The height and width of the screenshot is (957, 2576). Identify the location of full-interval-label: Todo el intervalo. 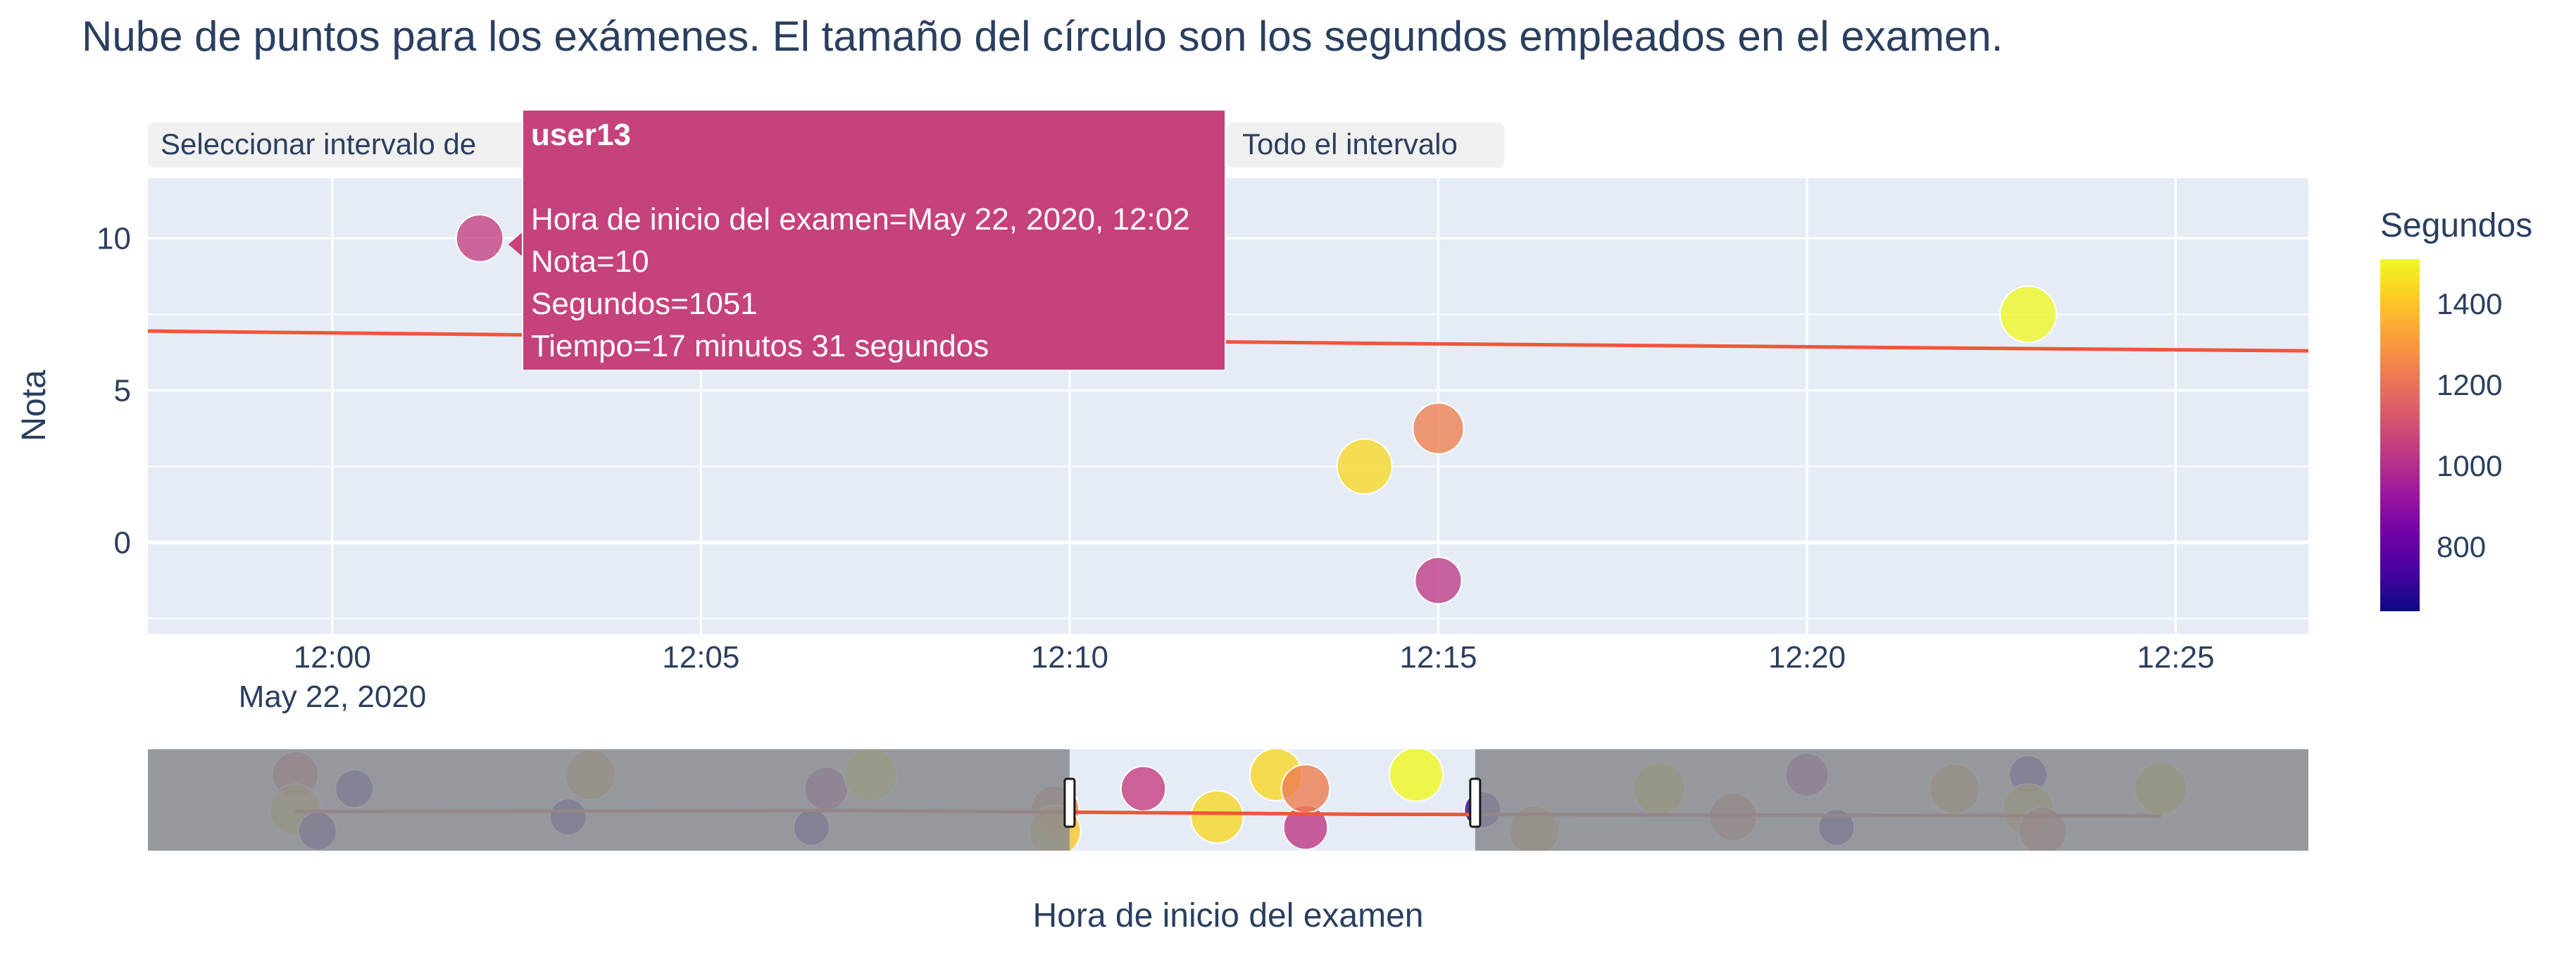
(1350, 144).